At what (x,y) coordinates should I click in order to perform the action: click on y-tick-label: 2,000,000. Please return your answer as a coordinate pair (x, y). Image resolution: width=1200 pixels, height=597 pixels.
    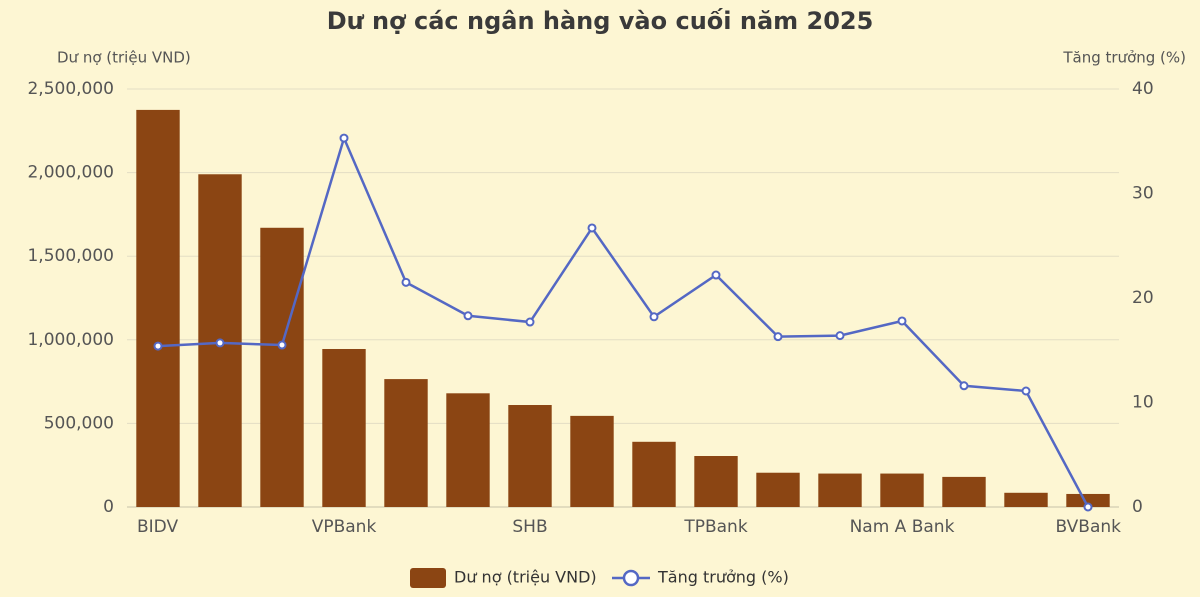
    Looking at the image, I should click on (70, 173).